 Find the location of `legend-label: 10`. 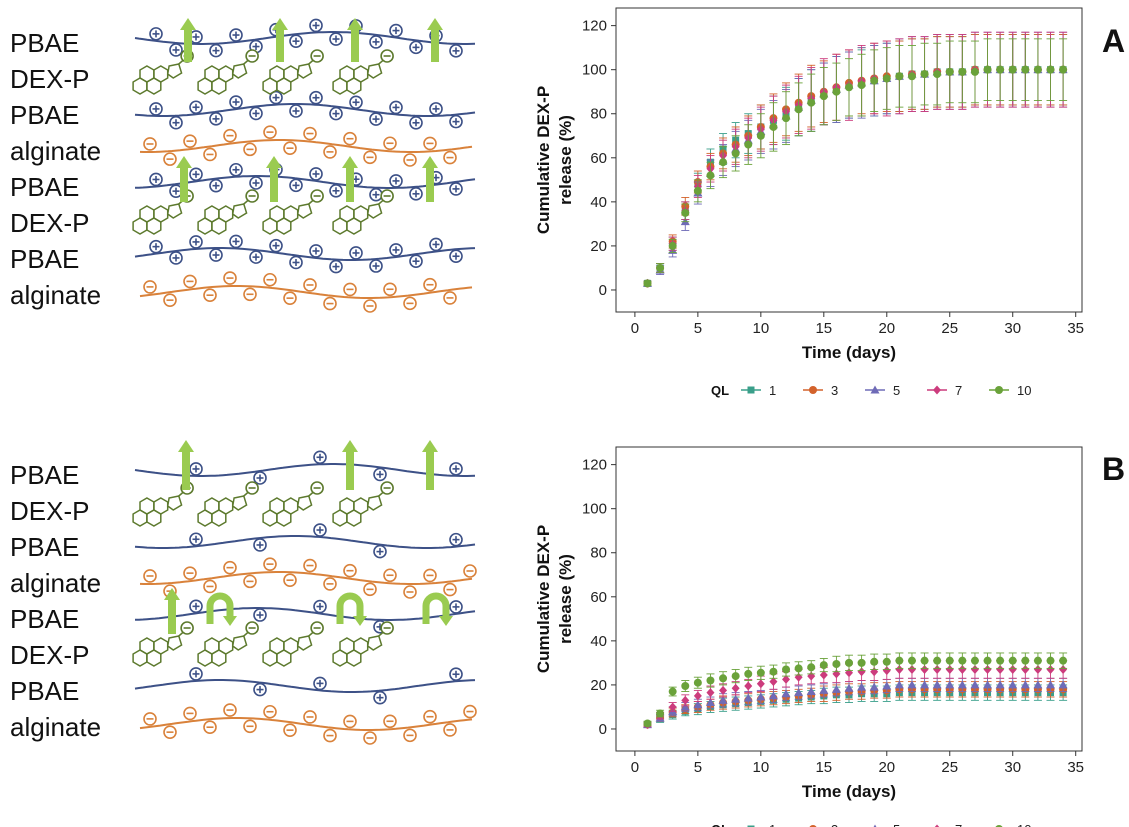

legend-label: 10 is located at coordinates (1024, 824).